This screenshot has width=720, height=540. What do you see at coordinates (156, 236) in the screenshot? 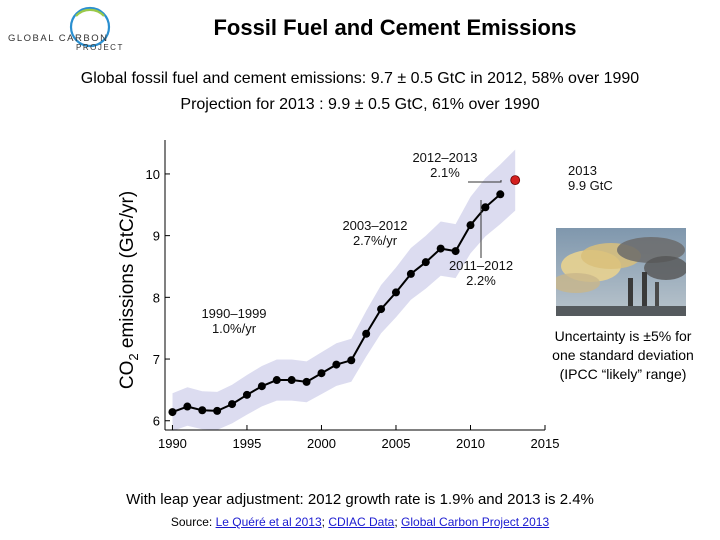
I see `y-tick-label: 9` at bounding box center [156, 236].